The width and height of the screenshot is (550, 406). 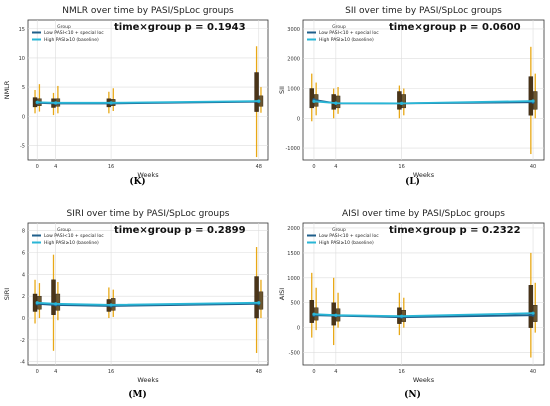 What do you see at coordinates (455, 27) in the screenshot?
I see `p-value-annotation: time×group p = 0.0600` at bounding box center [455, 27].